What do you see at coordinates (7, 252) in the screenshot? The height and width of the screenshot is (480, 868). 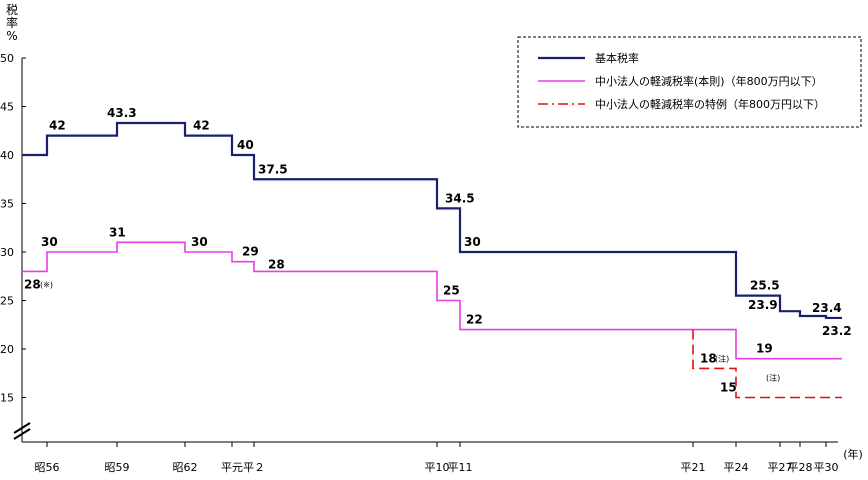 I see `y-tick-label: 30` at bounding box center [7, 252].